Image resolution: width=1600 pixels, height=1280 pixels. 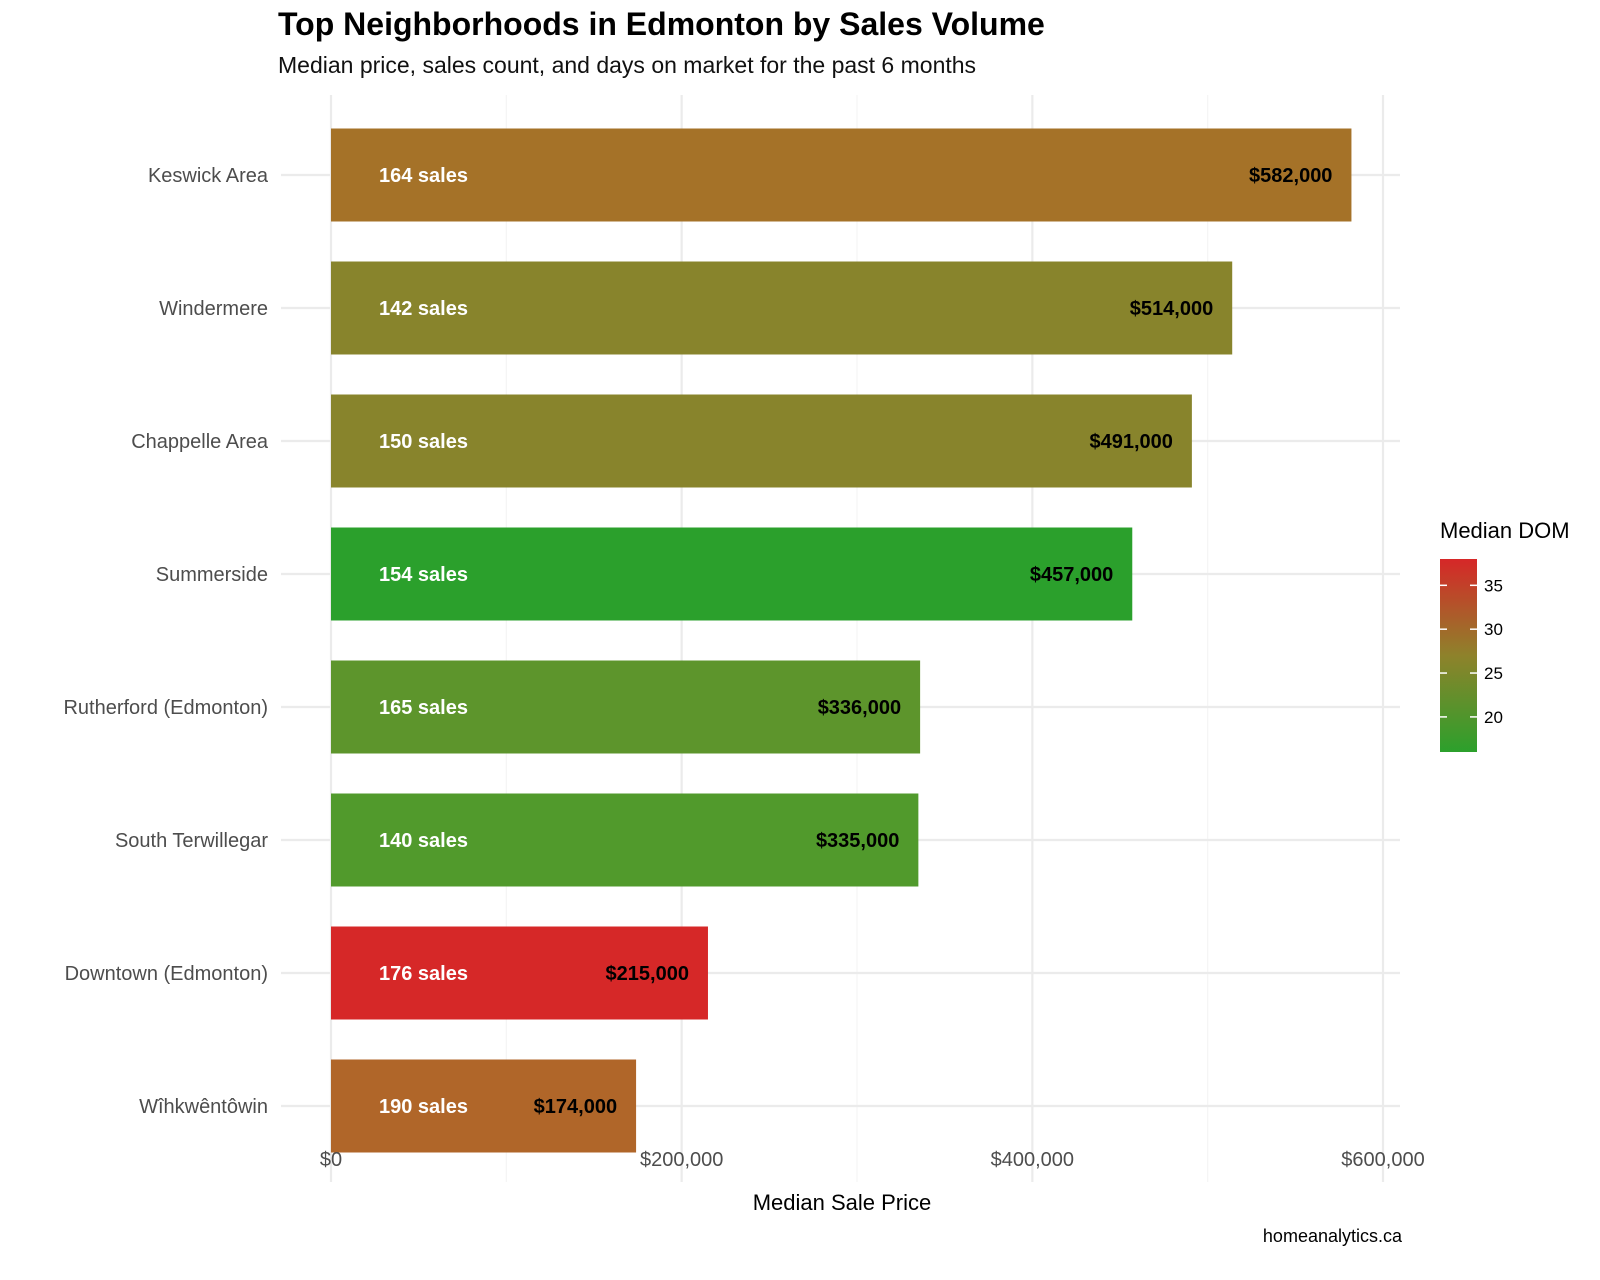 I want to click on y-tick-label: Wîhkwêntôwin, so click(x=203, y=1107).